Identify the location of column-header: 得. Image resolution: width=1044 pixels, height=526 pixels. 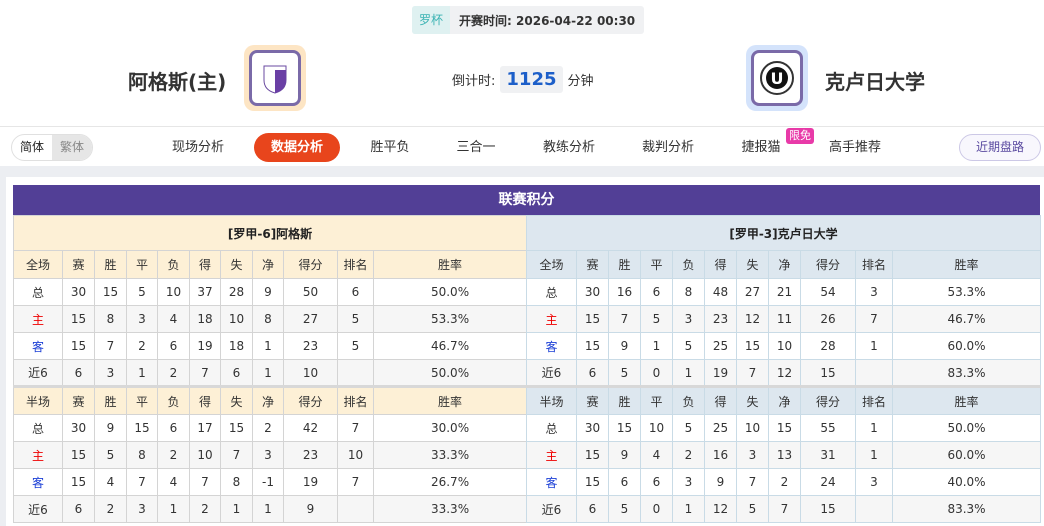
(205, 400).